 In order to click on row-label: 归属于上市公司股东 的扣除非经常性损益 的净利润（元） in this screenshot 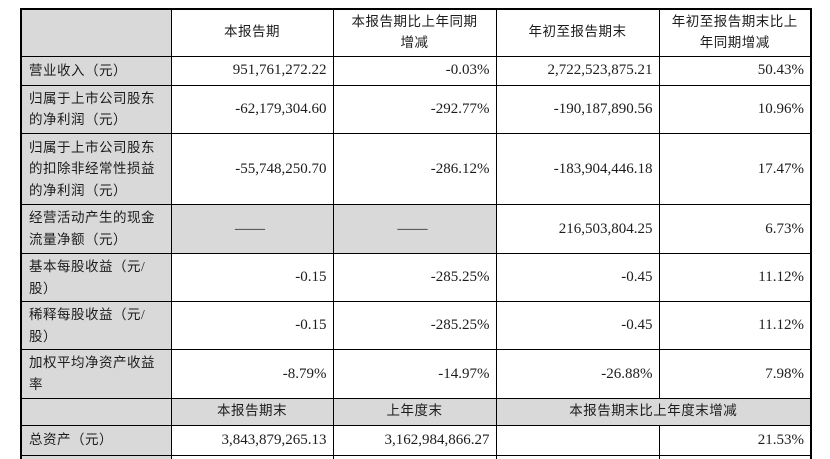, I will do `click(96, 169)`.